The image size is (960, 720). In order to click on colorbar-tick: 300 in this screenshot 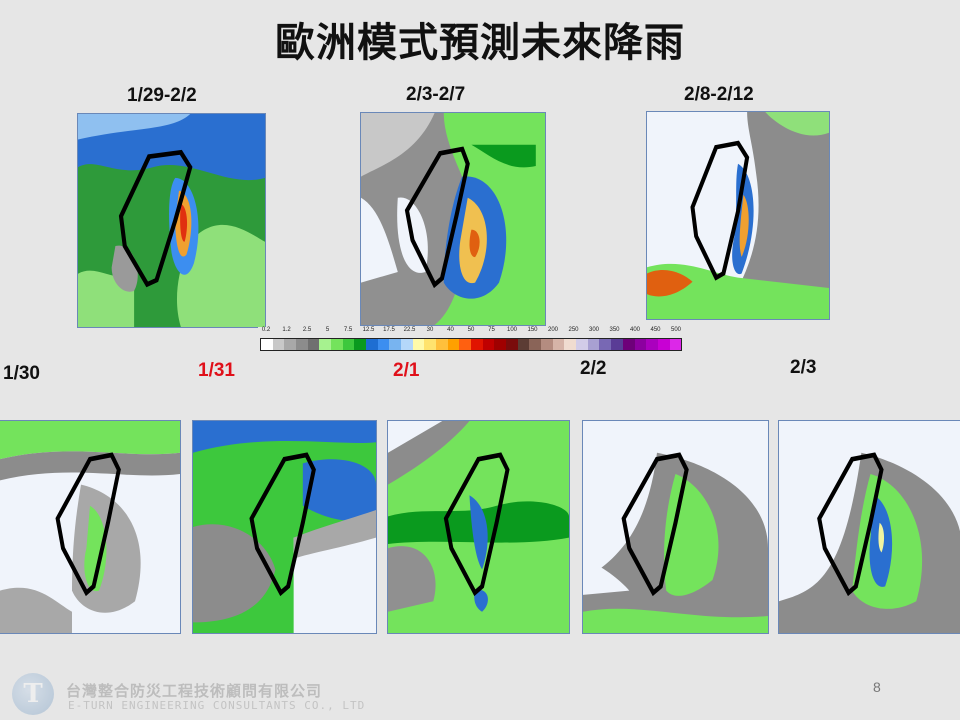, I will do `click(594, 330)`.